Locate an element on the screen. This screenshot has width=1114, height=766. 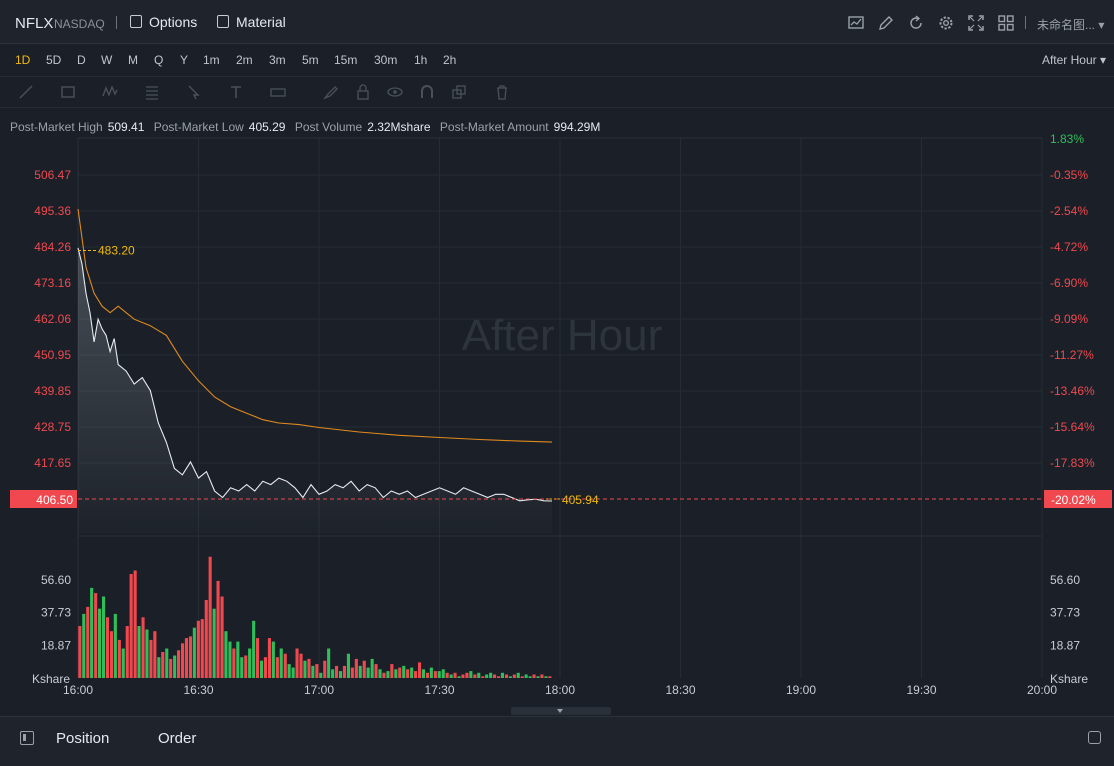
volume-bars is located at coordinates (315, 617).